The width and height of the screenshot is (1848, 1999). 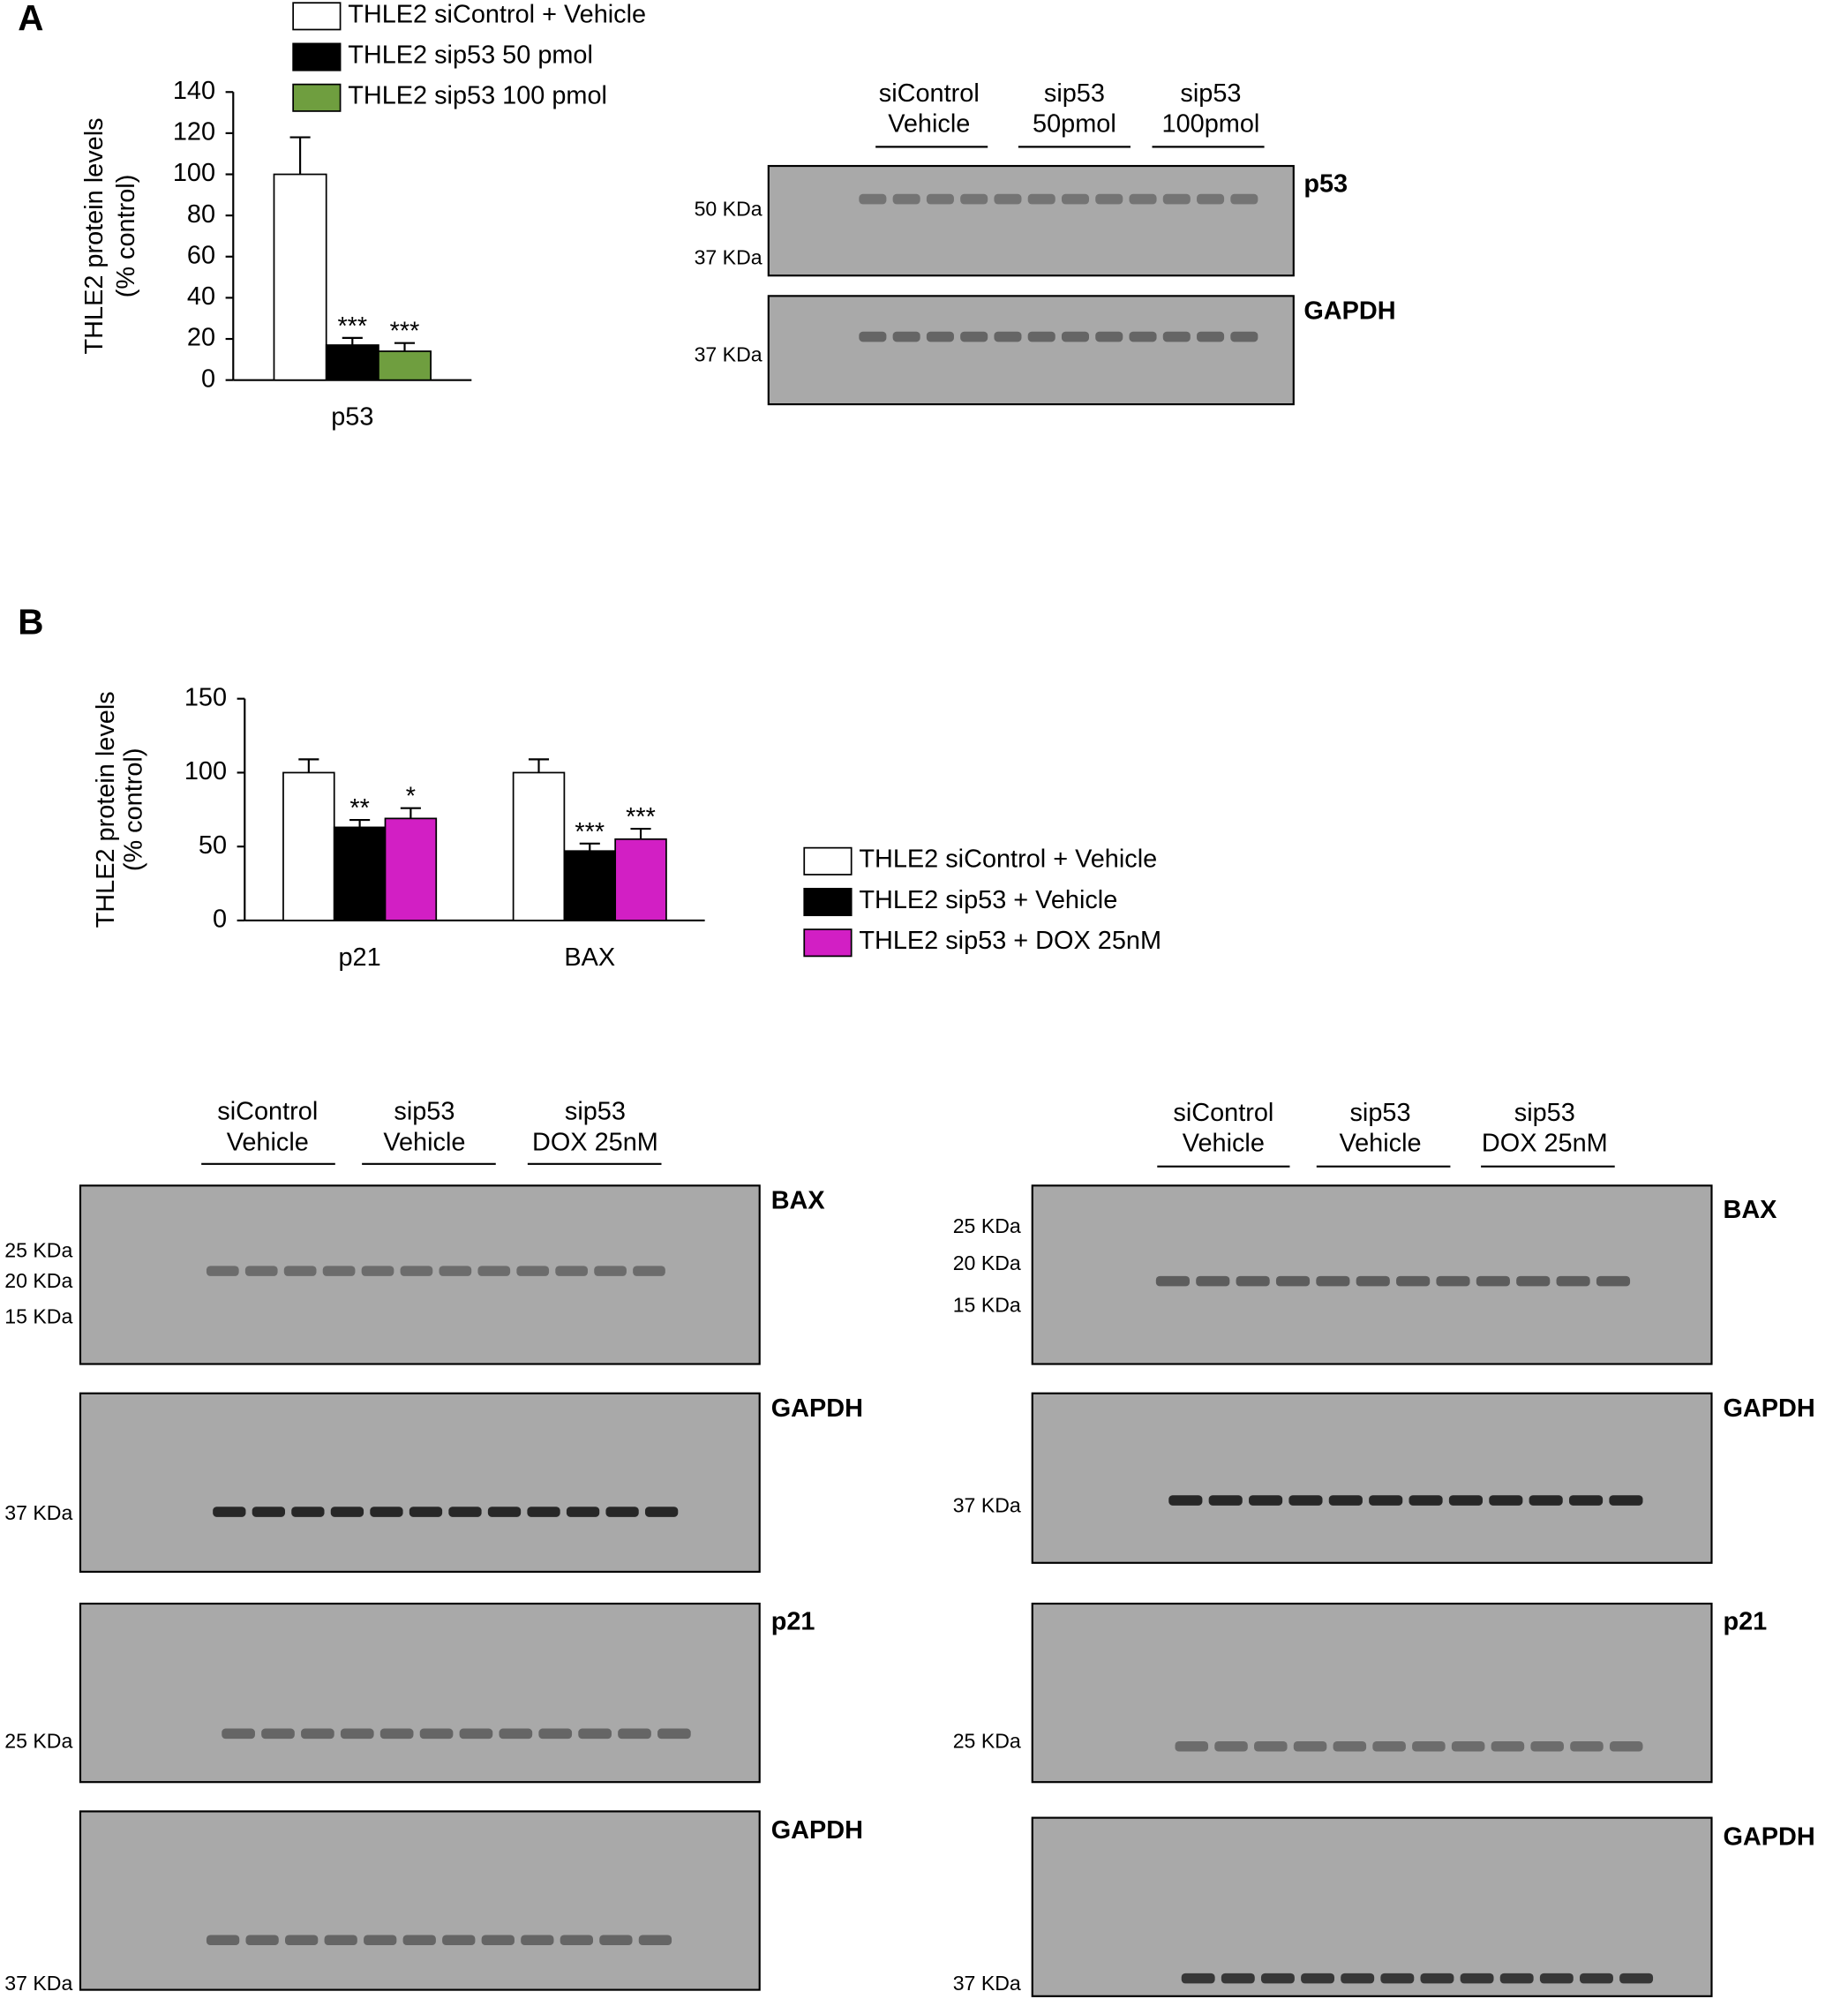 I want to click on x-tick-label: p21, so click(x=360, y=958).